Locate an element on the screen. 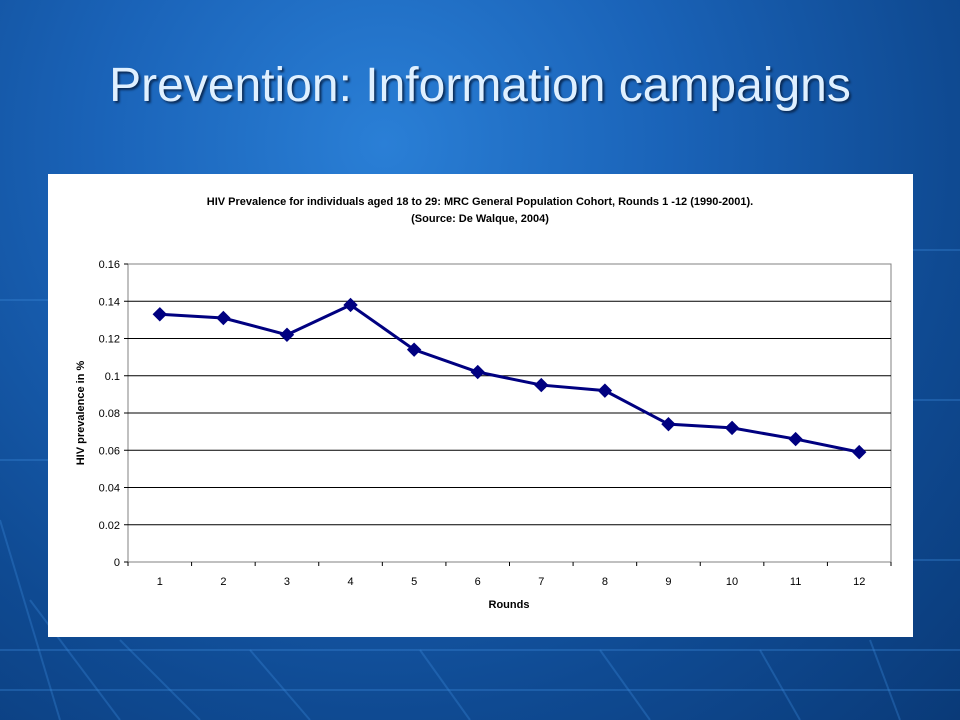 This screenshot has height=720, width=960. y-tick-label: 0.04 is located at coordinates (109, 489).